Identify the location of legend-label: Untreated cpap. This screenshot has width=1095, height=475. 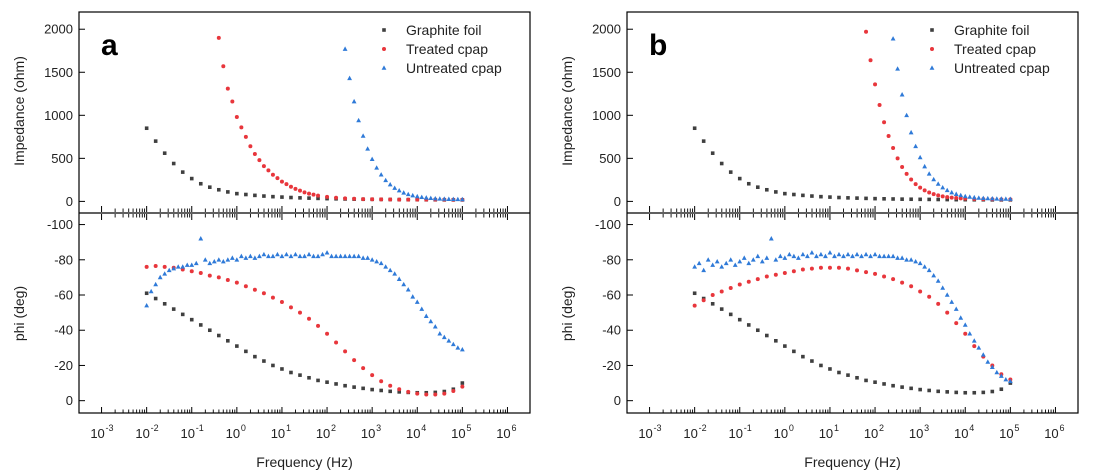
(454, 68).